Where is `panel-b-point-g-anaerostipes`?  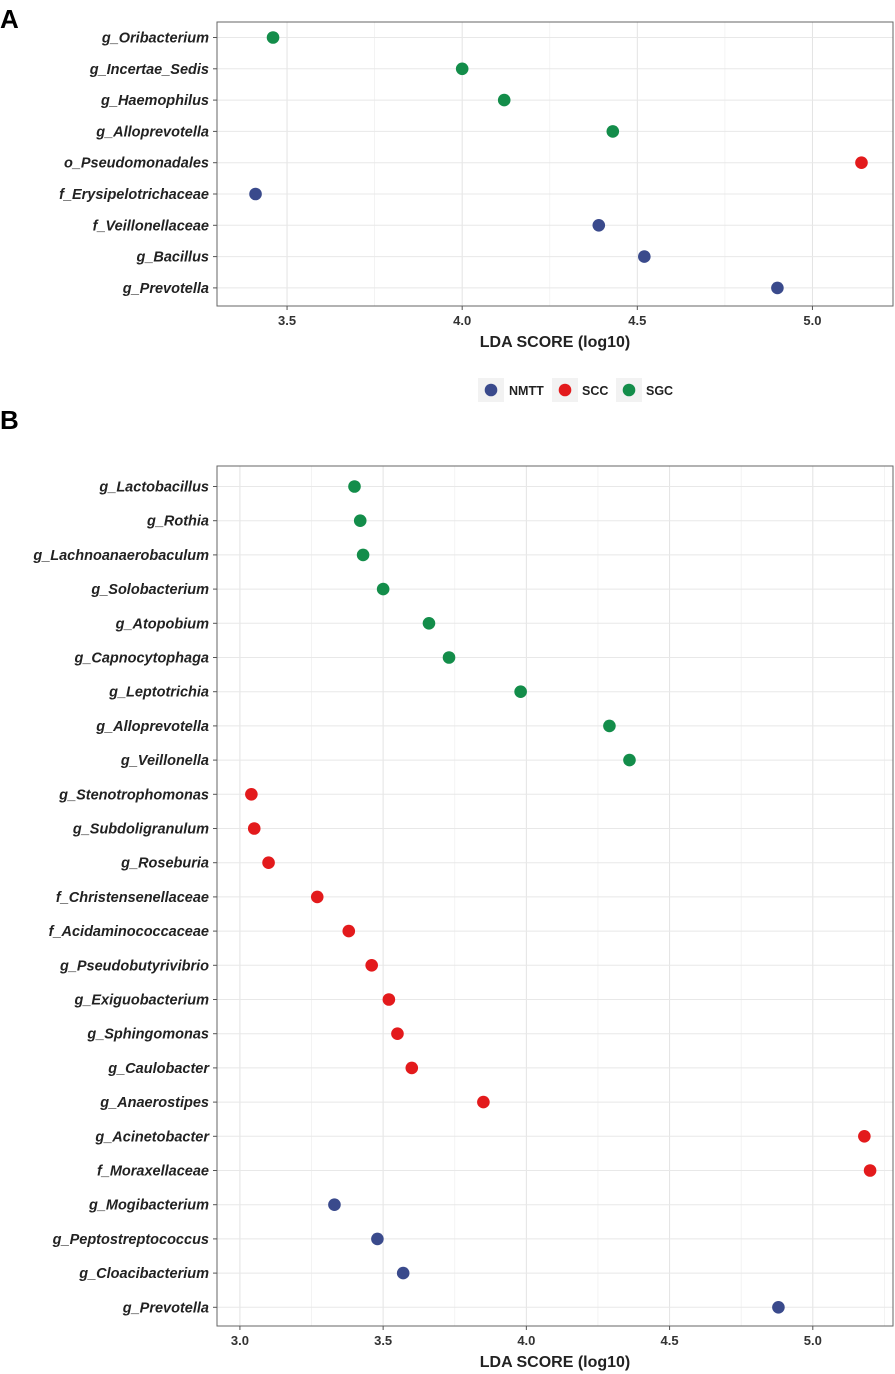
panel-b-point-g-anaerostipes is located at coordinates (483, 1102).